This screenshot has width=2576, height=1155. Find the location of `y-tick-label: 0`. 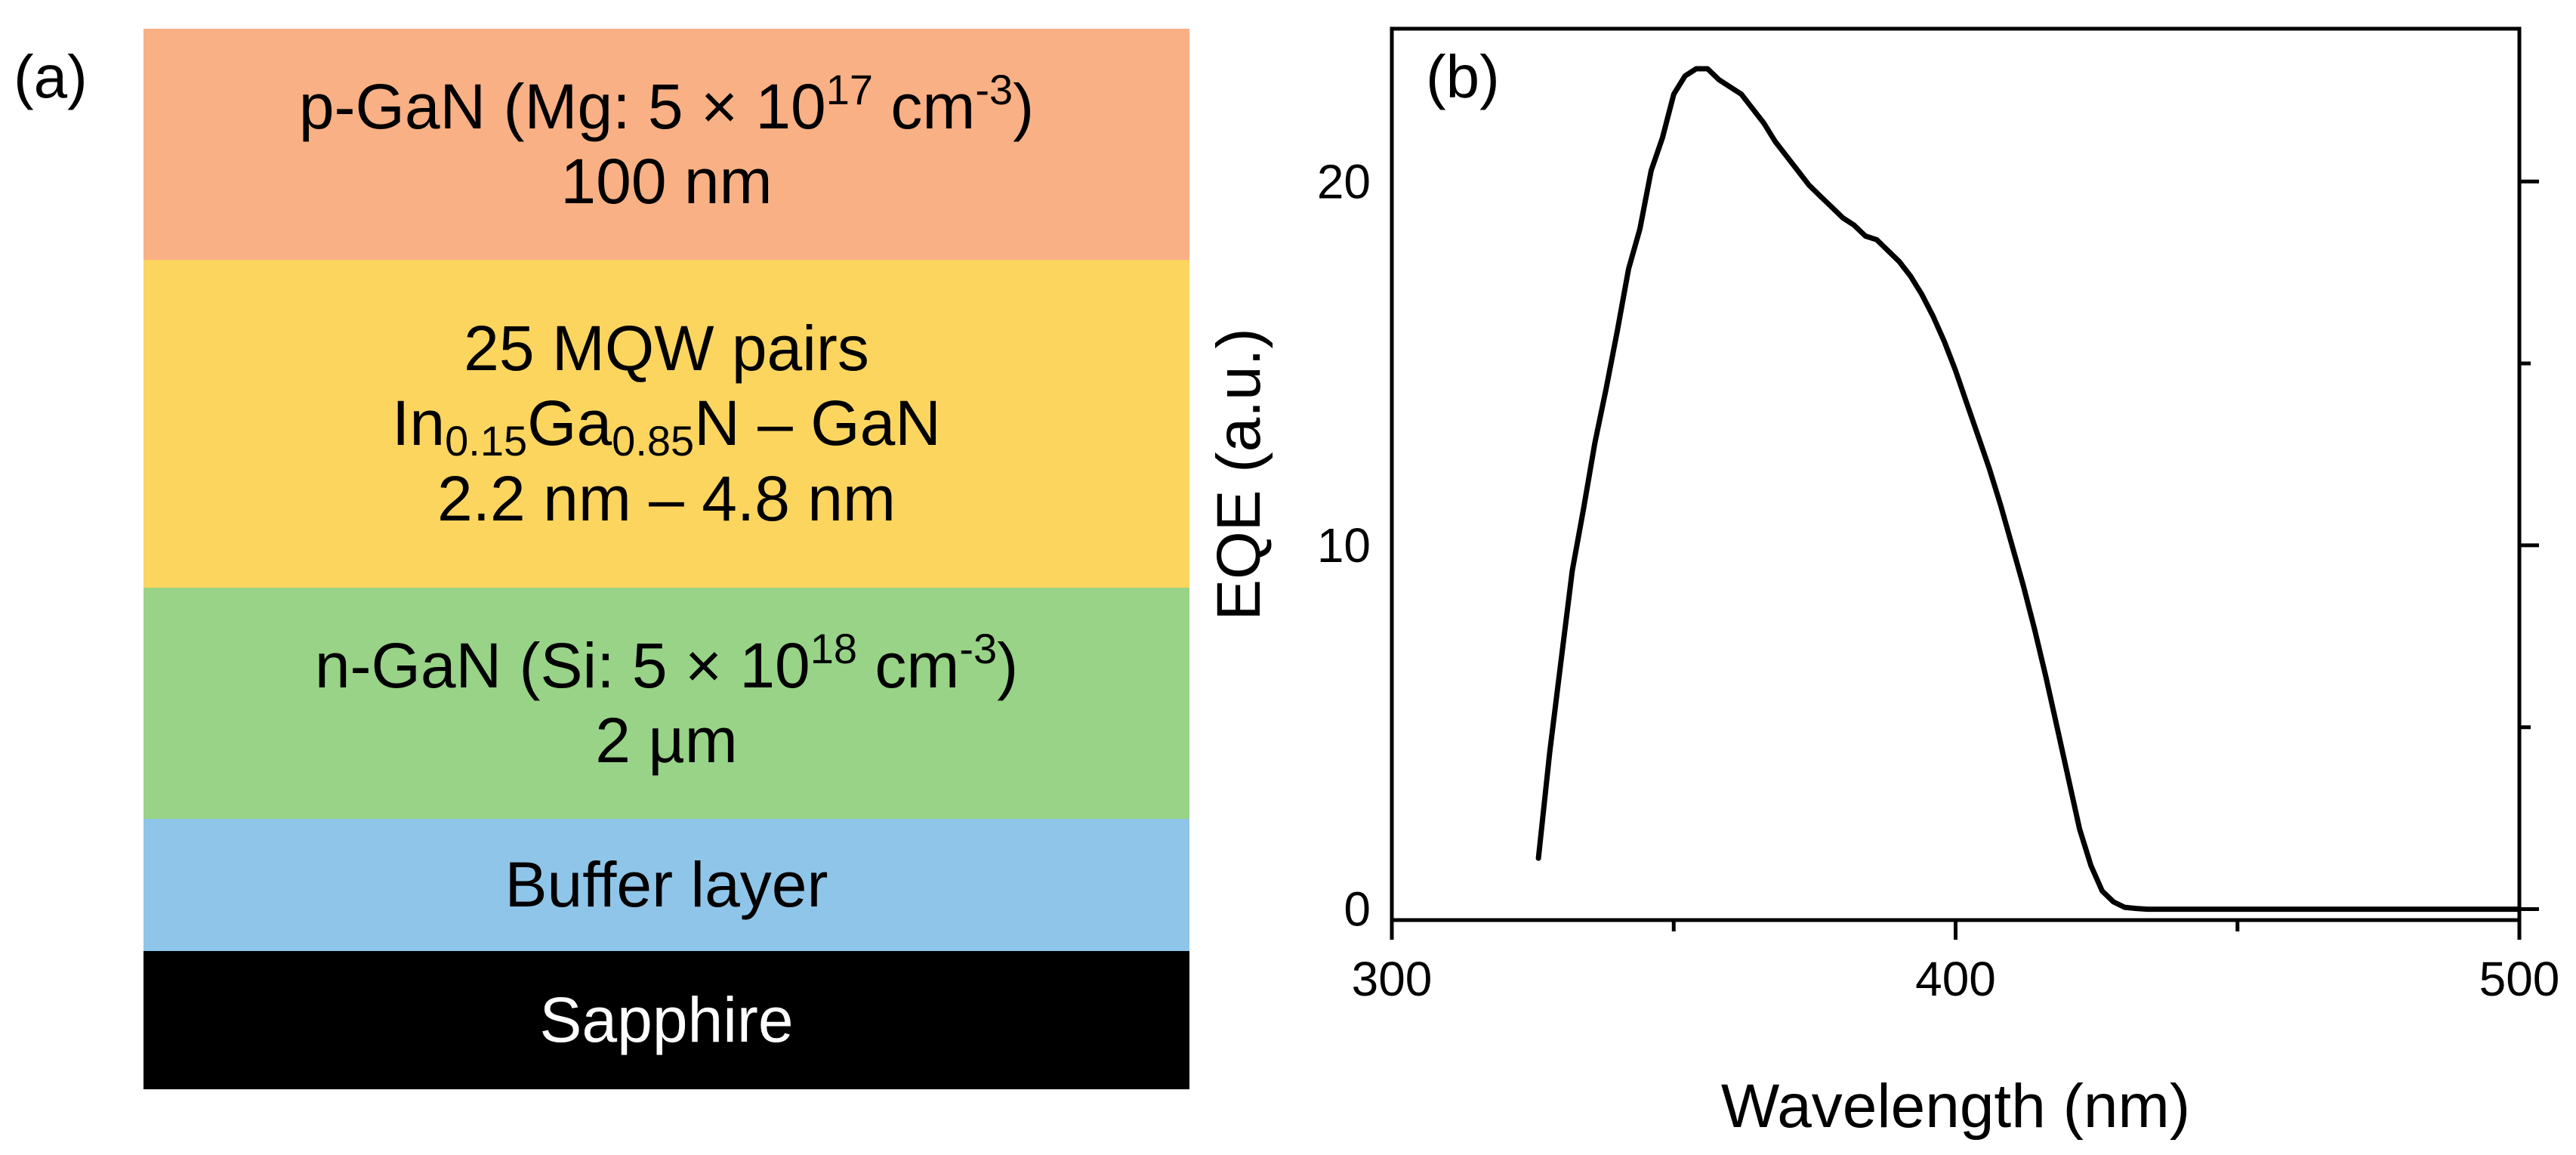

y-tick-label: 0 is located at coordinates (1357, 909).